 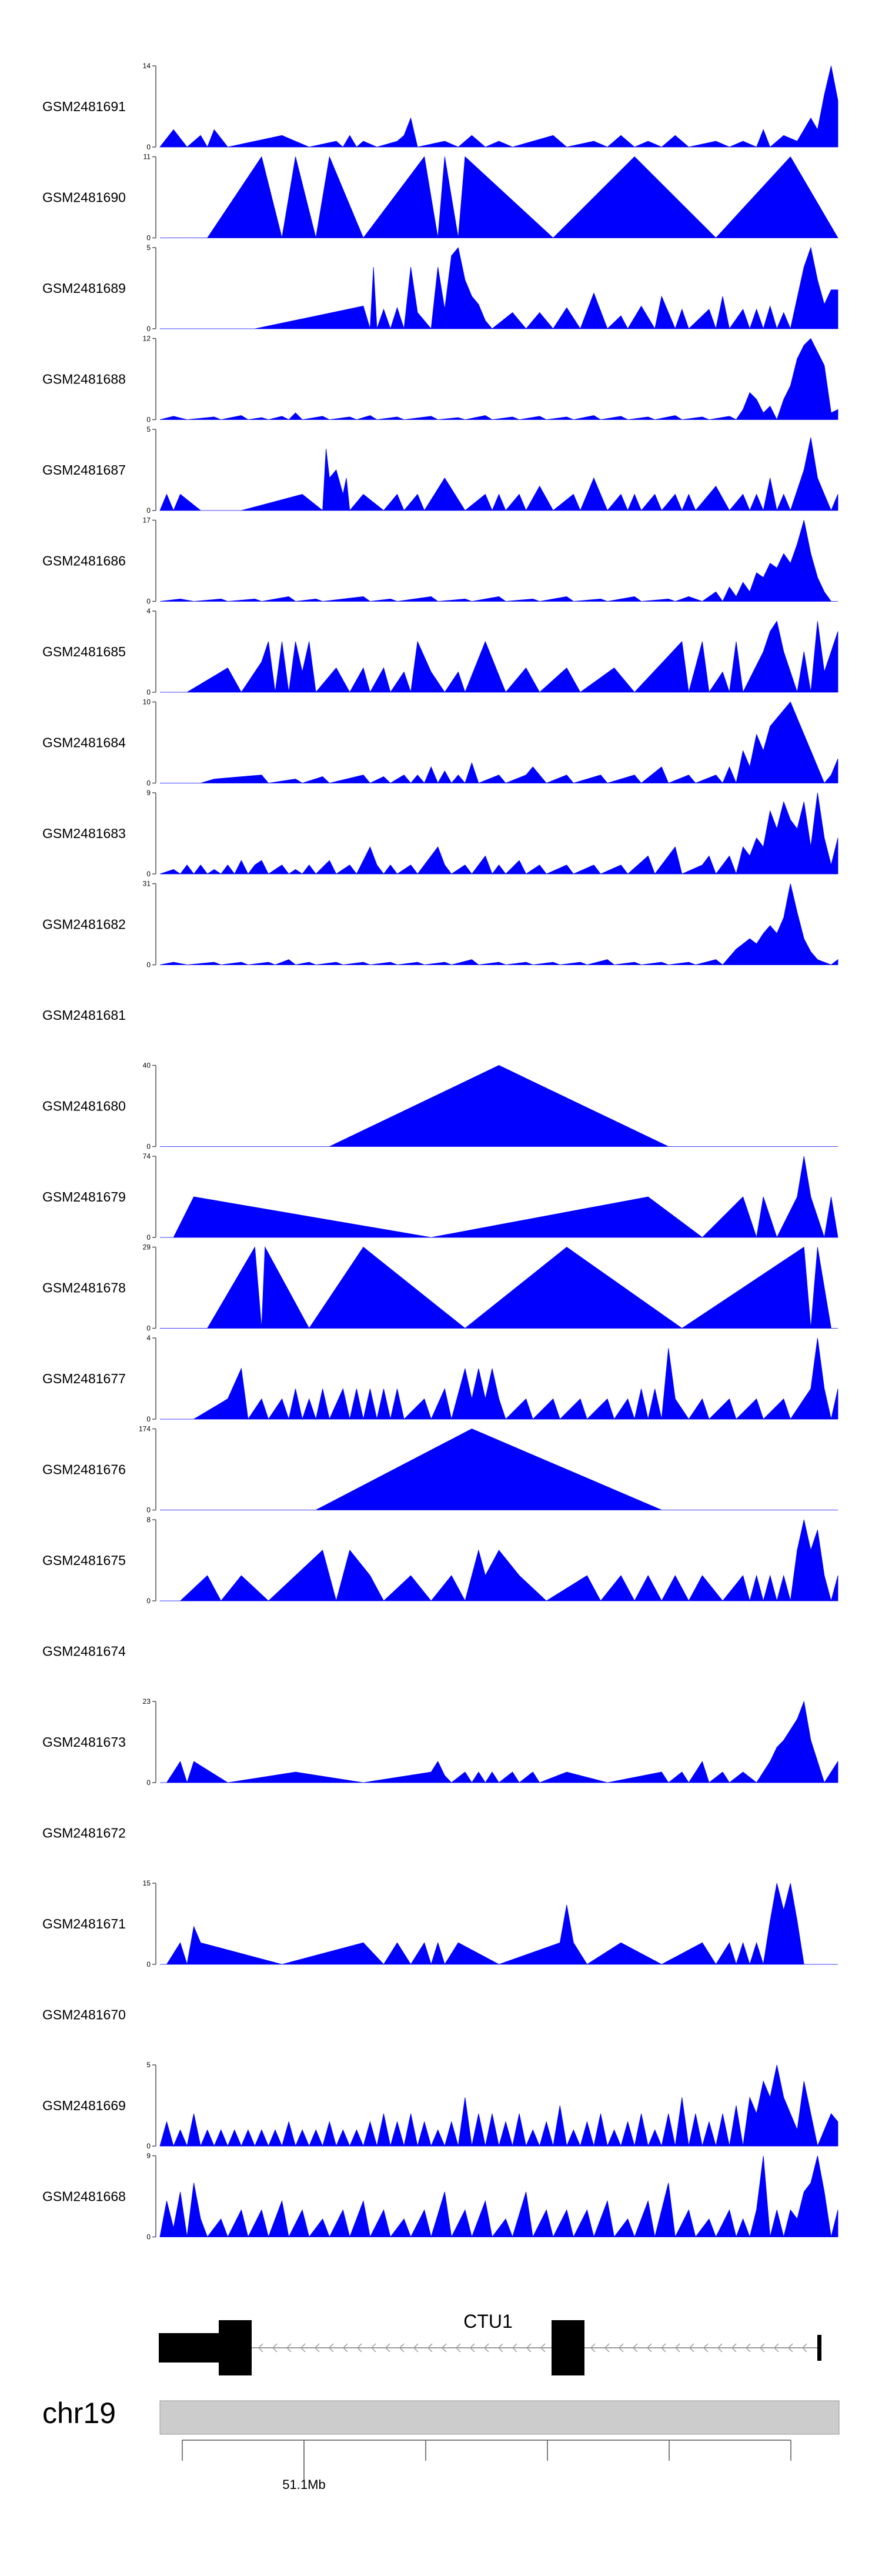 I want to click on y-max-tick-label: 17, so click(x=147, y=520).